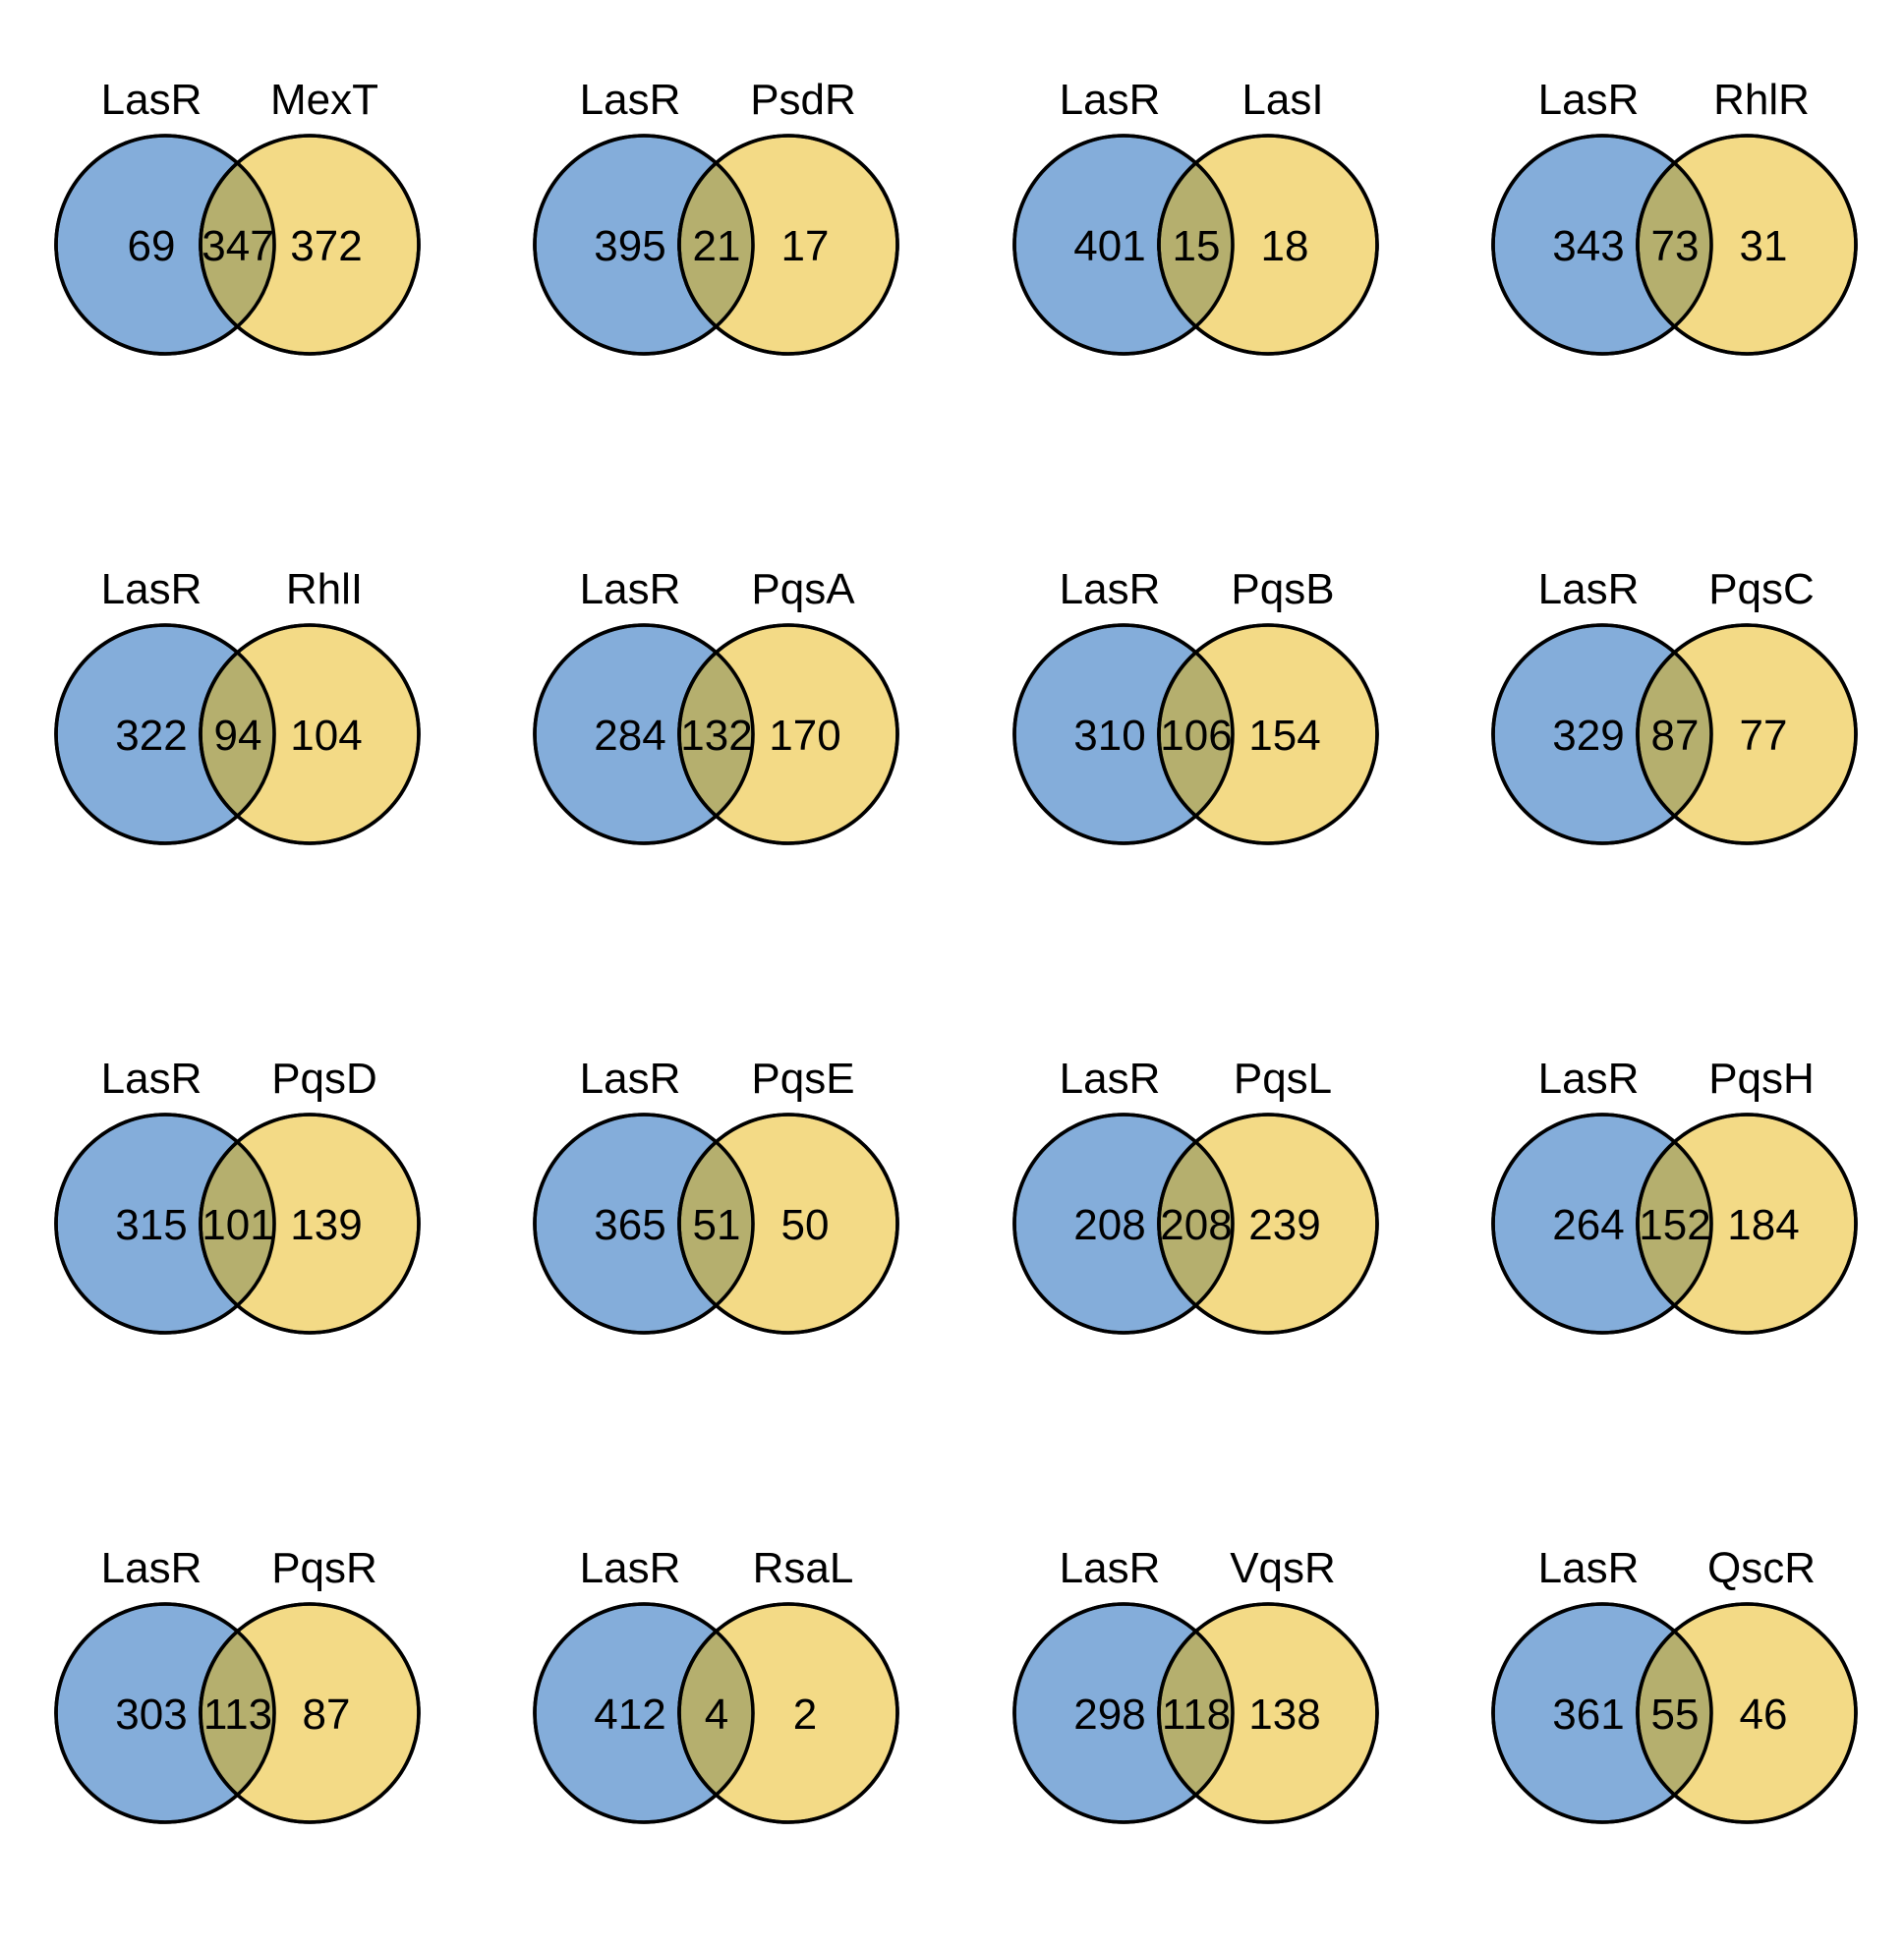 The width and height of the screenshot is (1904, 1949). What do you see at coordinates (326, 1225) in the screenshot?
I see `right-only-count: 139` at bounding box center [326, 1225].